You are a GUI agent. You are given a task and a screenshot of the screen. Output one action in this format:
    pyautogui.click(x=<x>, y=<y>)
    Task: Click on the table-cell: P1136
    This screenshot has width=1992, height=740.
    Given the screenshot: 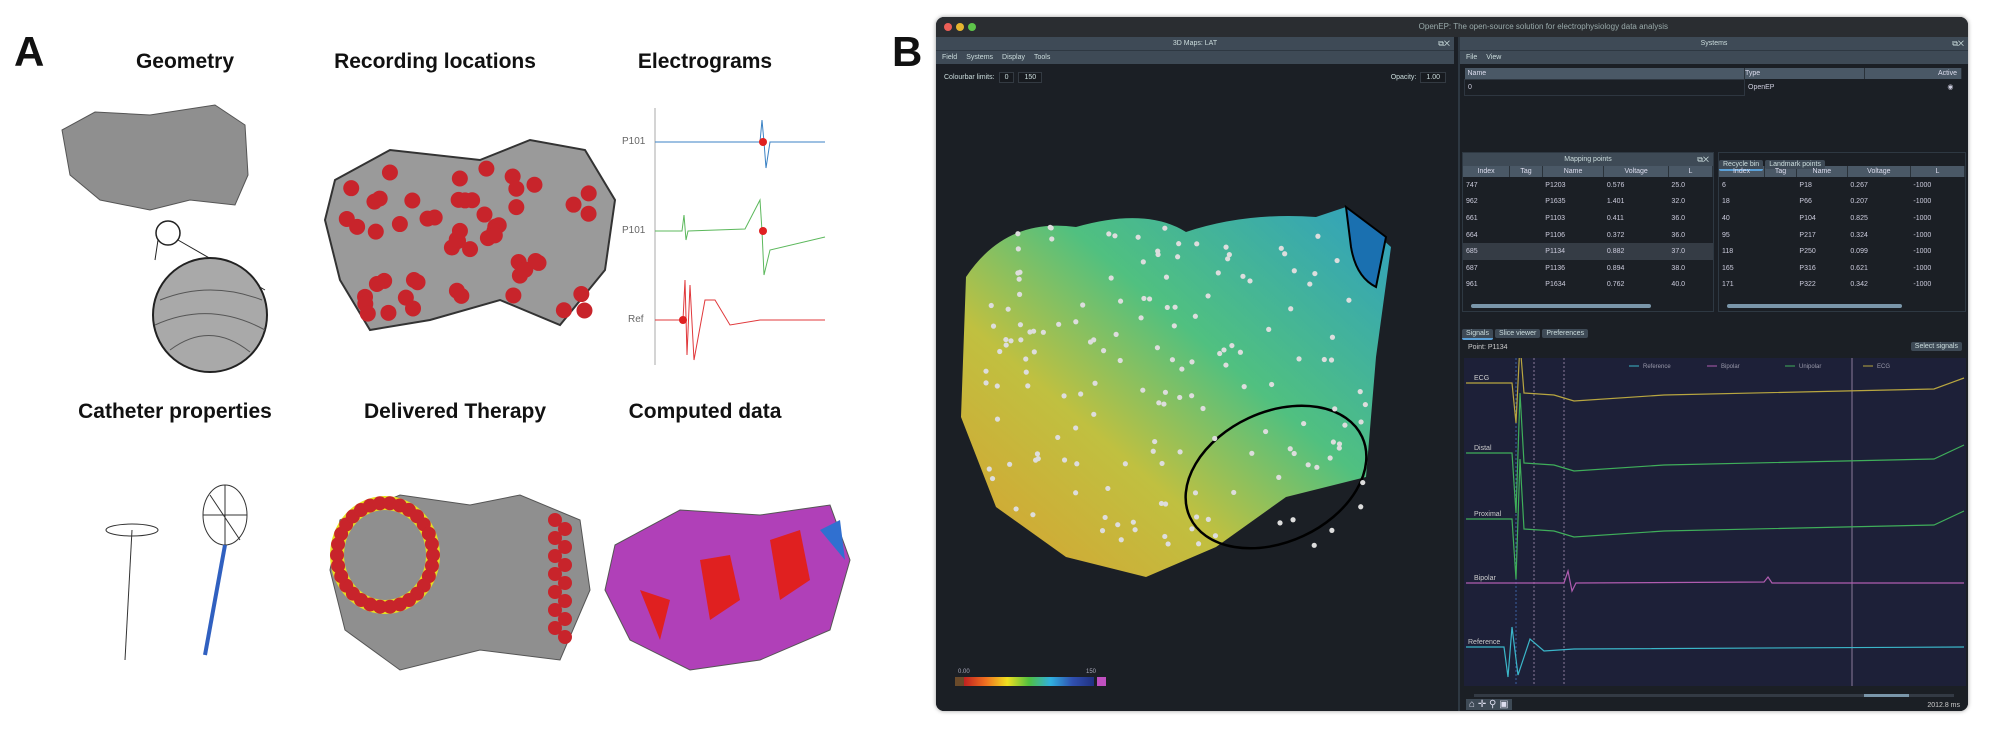 What is the action you would take?
    pyautogui.click(x=1555, y=268)
    